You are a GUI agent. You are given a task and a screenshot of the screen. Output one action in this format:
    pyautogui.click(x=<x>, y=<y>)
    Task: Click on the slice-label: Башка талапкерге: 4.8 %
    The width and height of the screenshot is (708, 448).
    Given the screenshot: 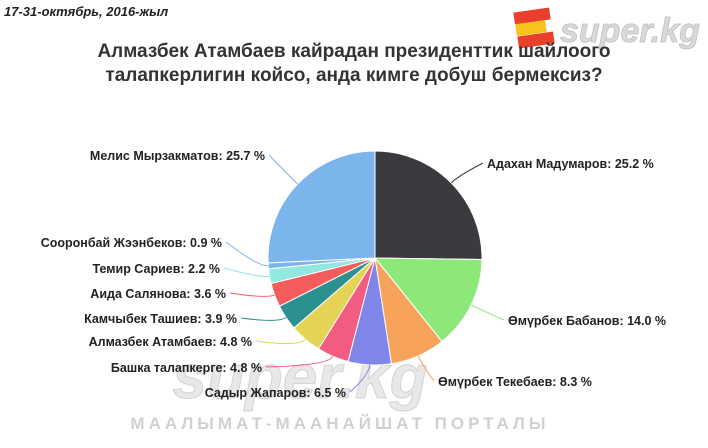 What is the action you would take?
    pyautogui.click(x=186, y=368)
    